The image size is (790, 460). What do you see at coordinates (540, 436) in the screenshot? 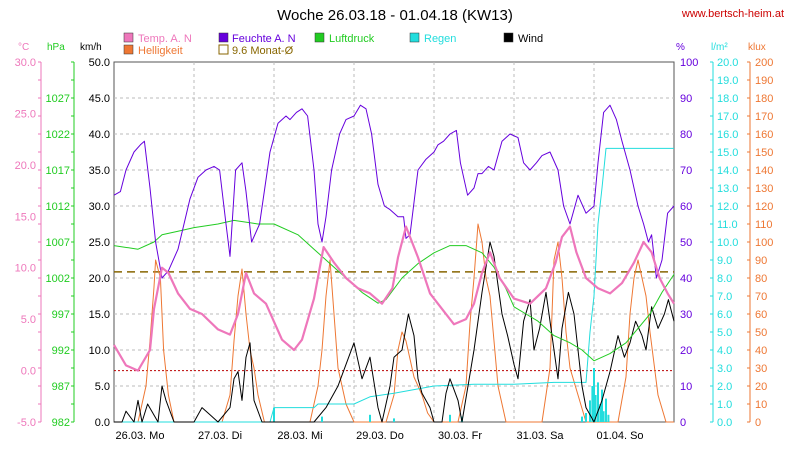
I see `x-tick-label: 31.03. Sa` at bounding box center [540, 436].